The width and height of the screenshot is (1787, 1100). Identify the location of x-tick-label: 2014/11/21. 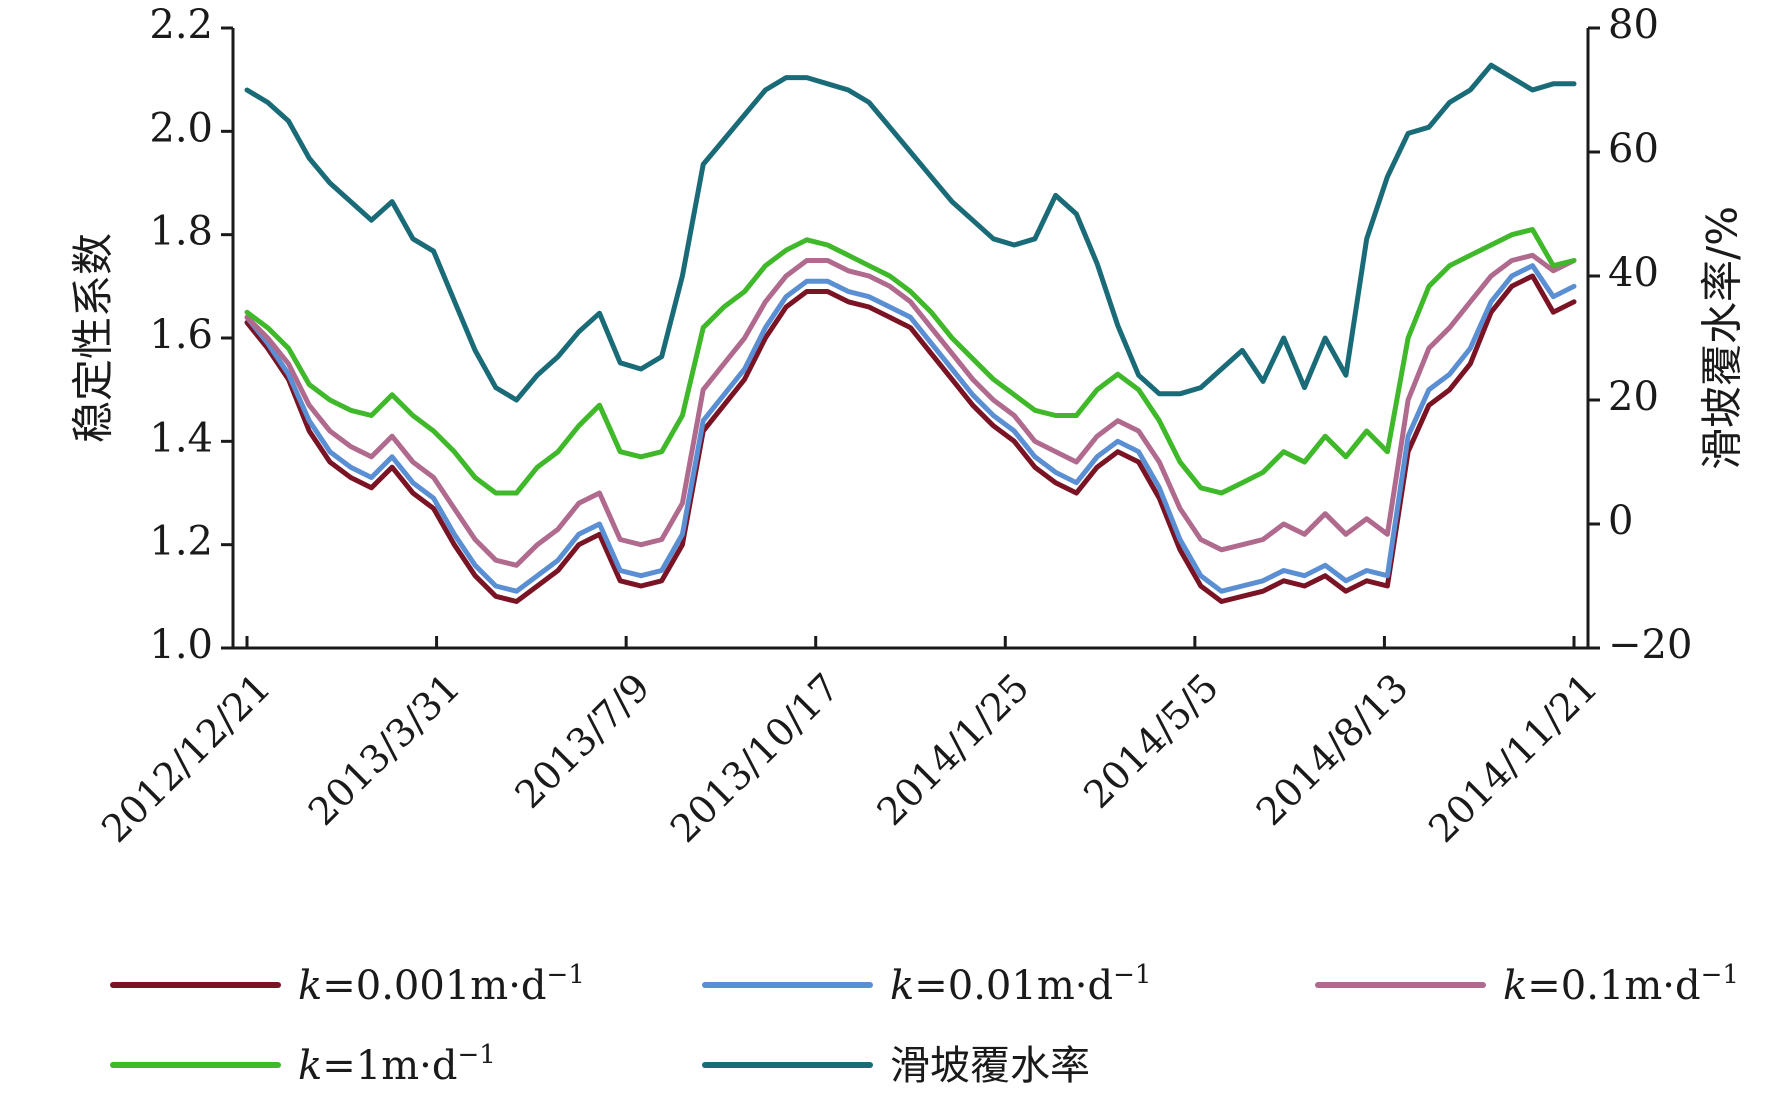
(1513, 758).